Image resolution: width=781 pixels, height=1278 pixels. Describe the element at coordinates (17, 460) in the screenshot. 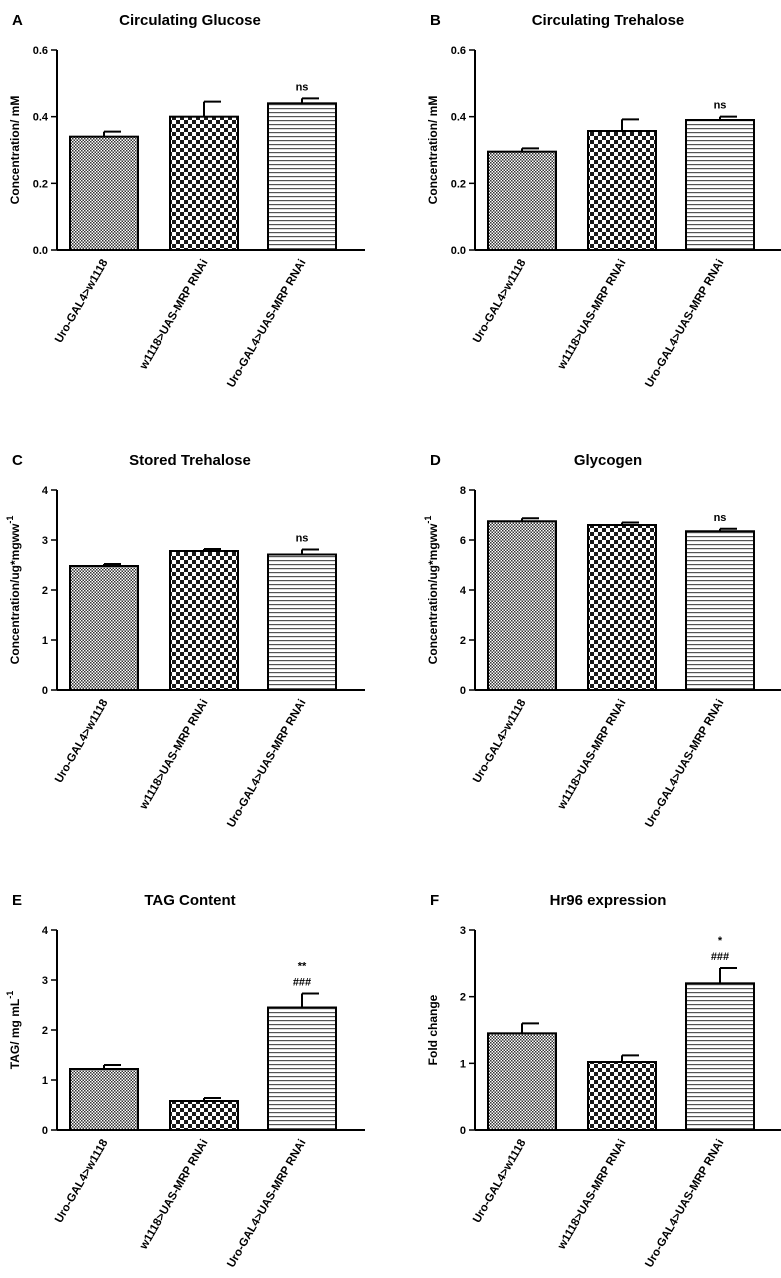

I see `panel-letter: C` at that location.